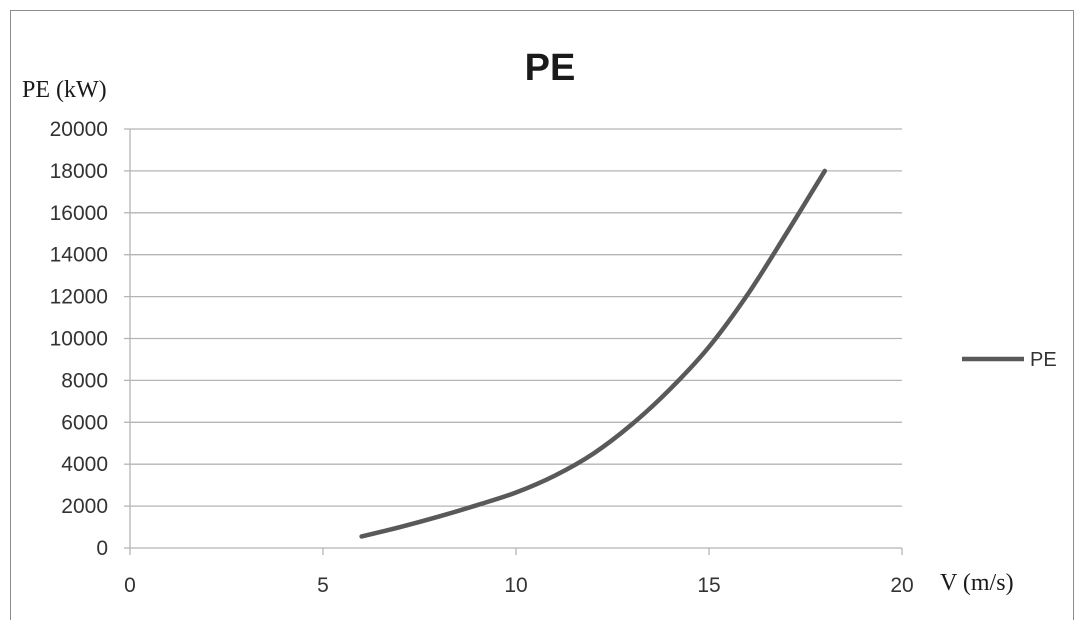 The width and height of the screenshot is (1080, 620). I want to click on y-tick-label-0: 0, so click(102, 548).